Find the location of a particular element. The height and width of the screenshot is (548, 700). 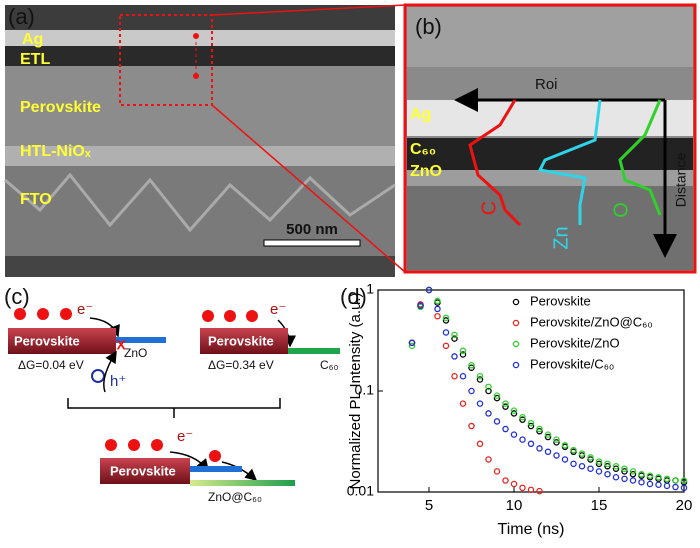

label: h⁺ is located at coordinates (118, 381).